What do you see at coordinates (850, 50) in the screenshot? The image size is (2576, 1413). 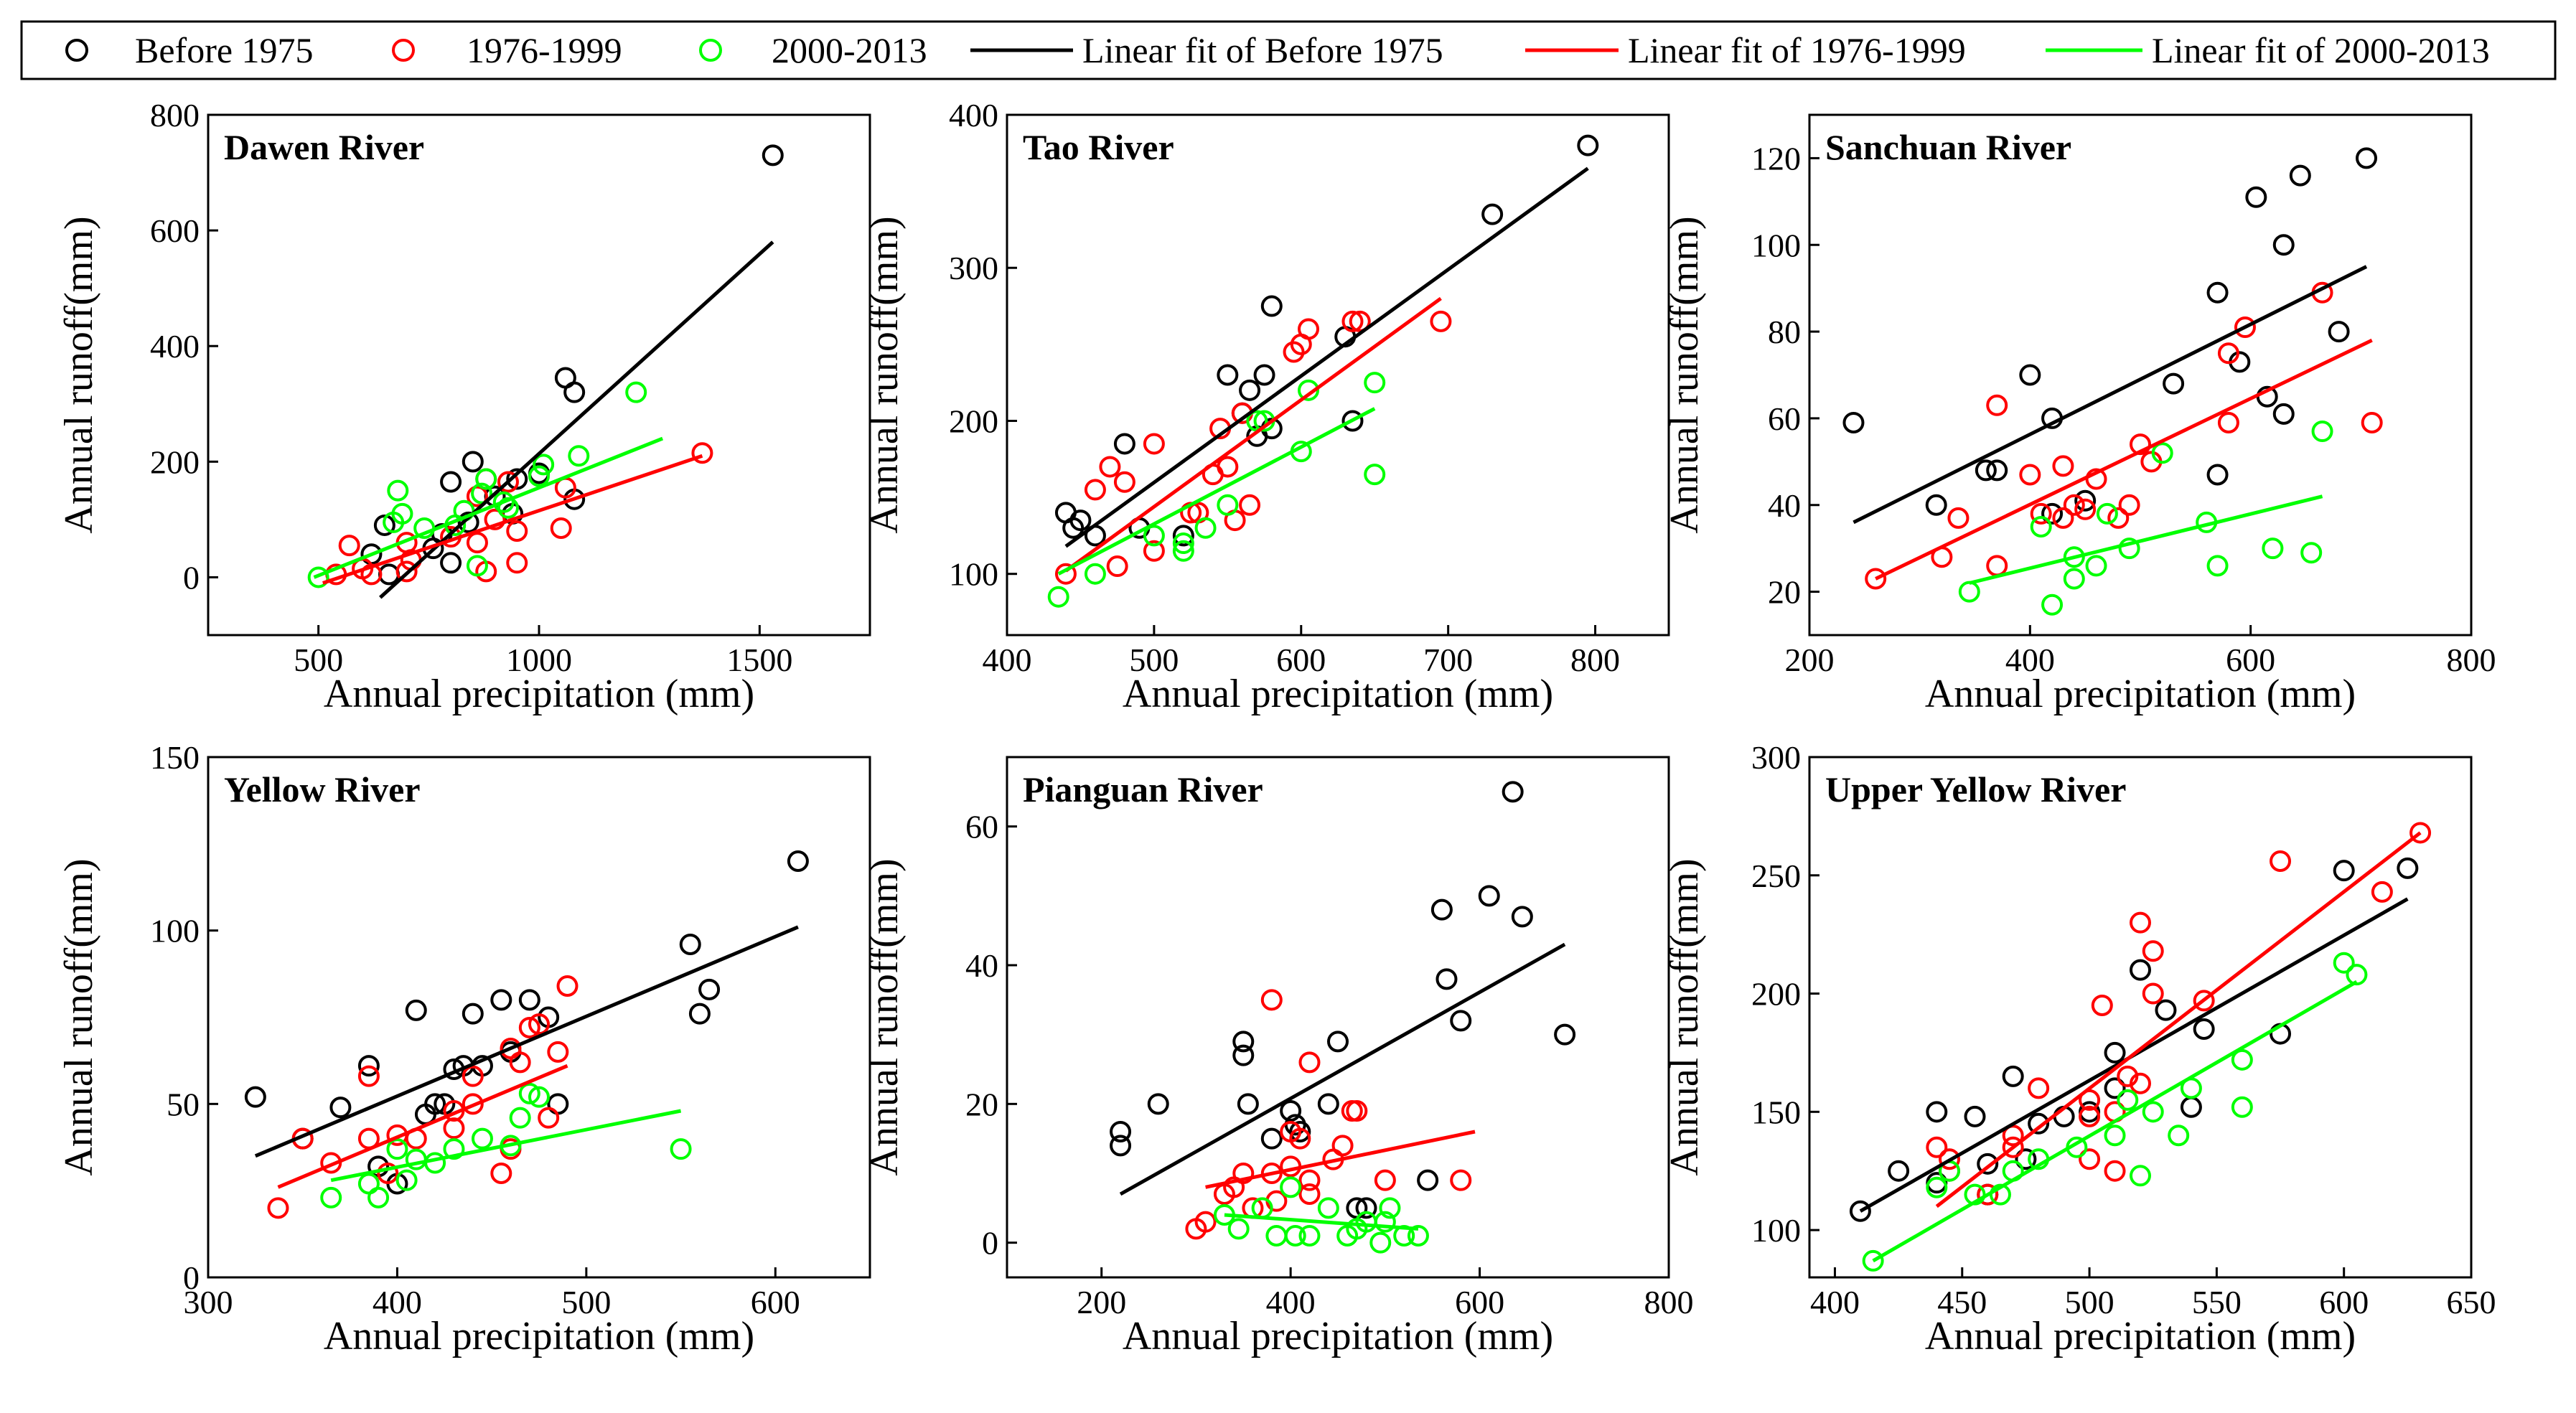 I see `legend-label-2000-2013: 2000-2013` at bounding box center [850, 50].